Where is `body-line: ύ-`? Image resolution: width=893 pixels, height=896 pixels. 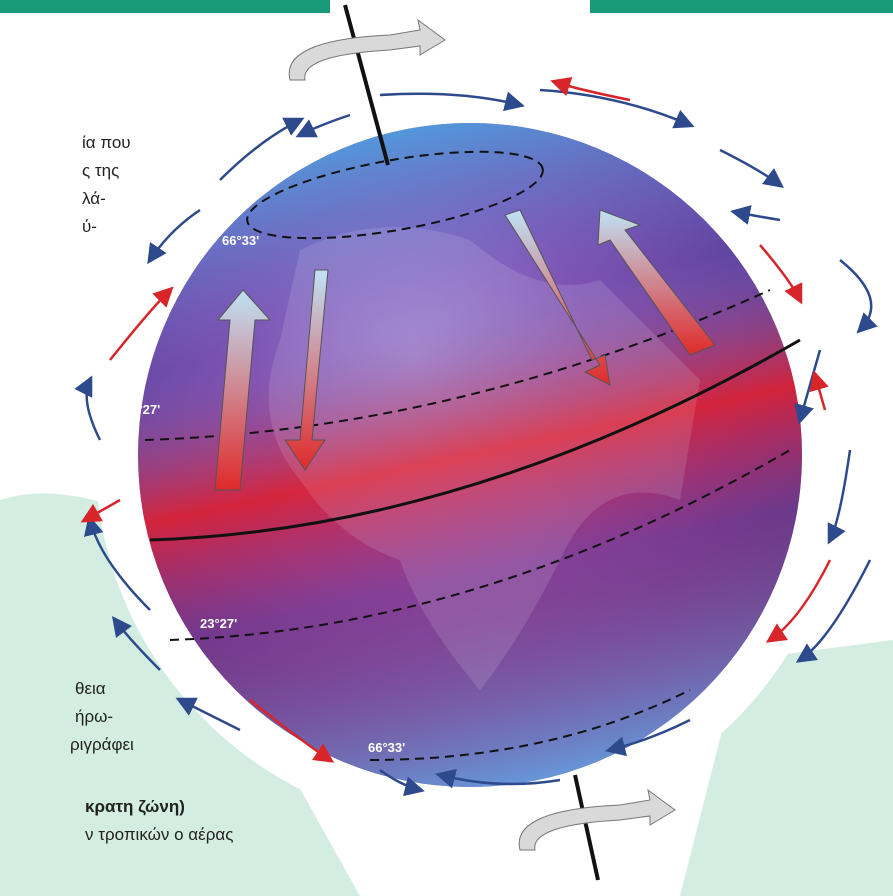
body-line: ύ- is located at coordinates (89, 226).